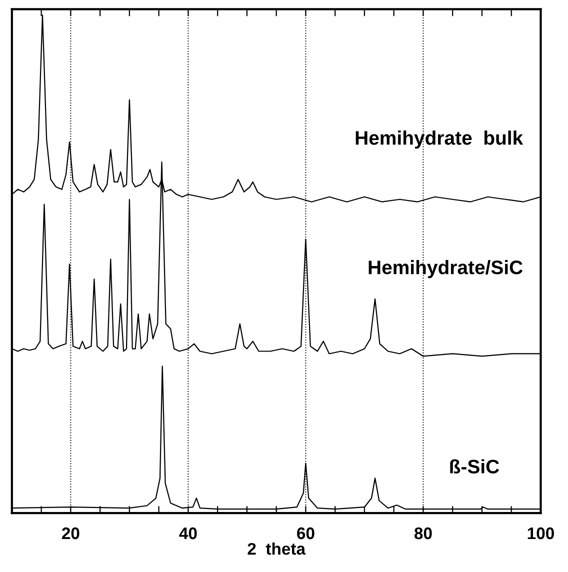 The height and width of the screenshot is (572, 568). I want to click on series-label: ß-SiC, so click(475, 466).